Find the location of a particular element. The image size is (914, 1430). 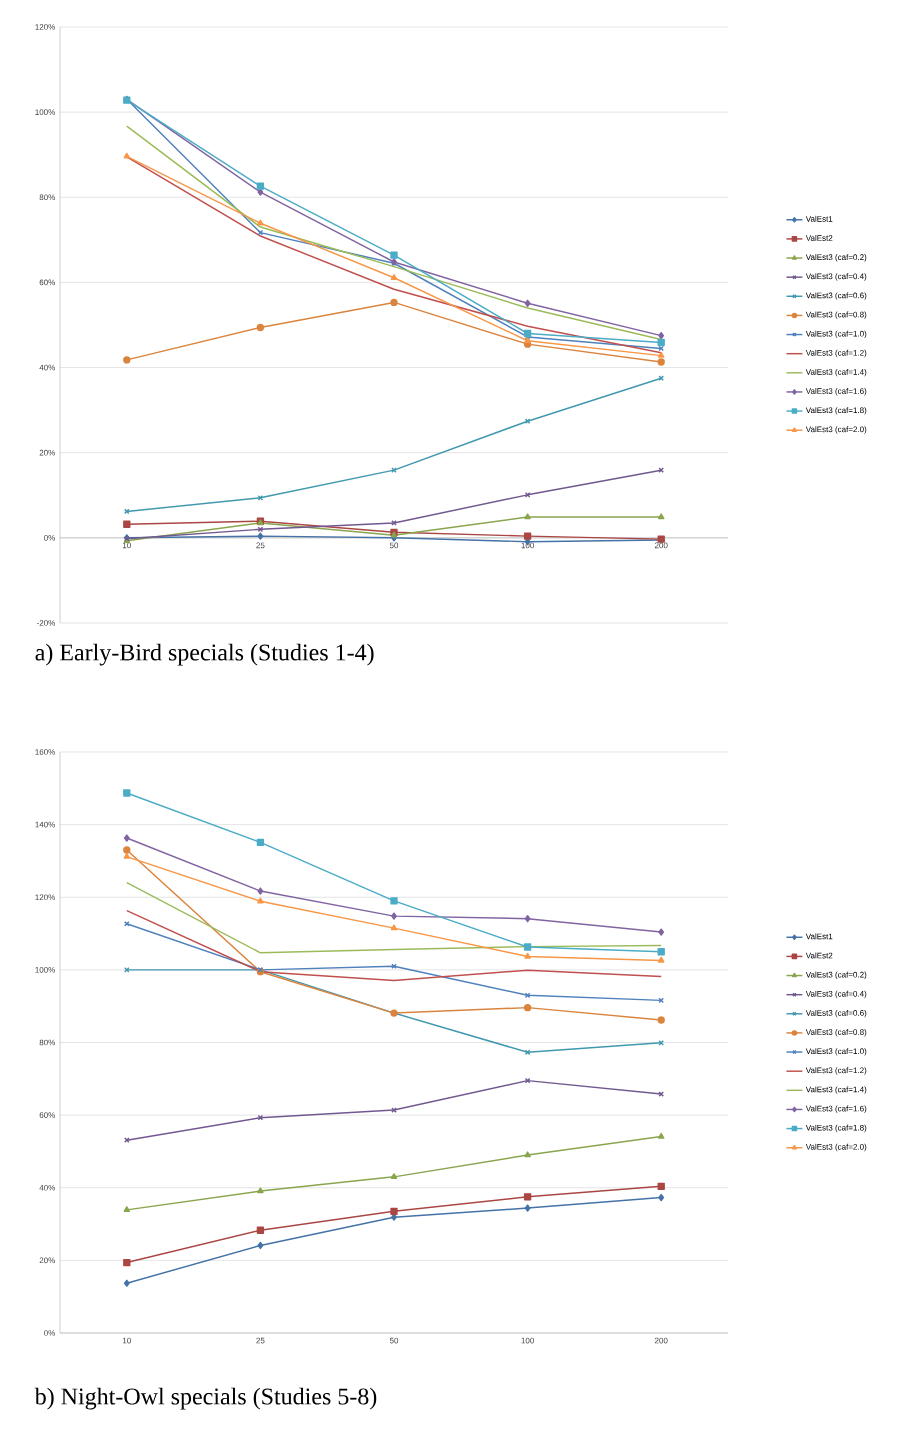

y-tick-label: -20% is located at coordinates (46, 623).